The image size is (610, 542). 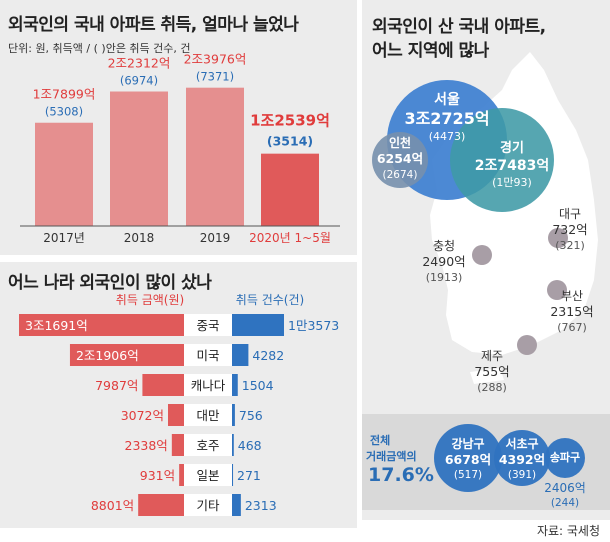 I want to click on jeju-island-shape, so click(x=487, y=376).